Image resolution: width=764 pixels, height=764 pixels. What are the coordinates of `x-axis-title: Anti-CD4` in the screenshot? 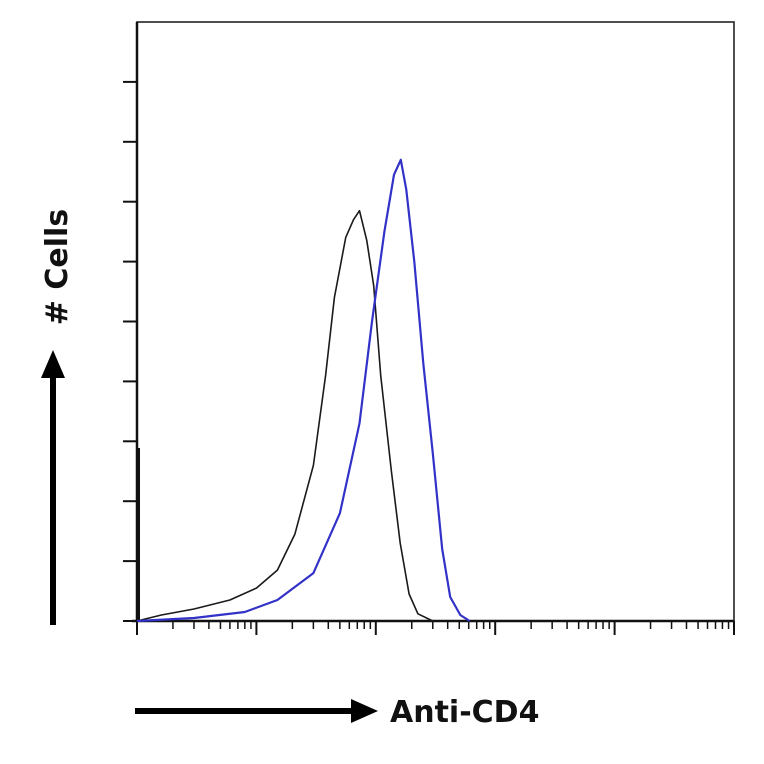 It's located at (464, 712).